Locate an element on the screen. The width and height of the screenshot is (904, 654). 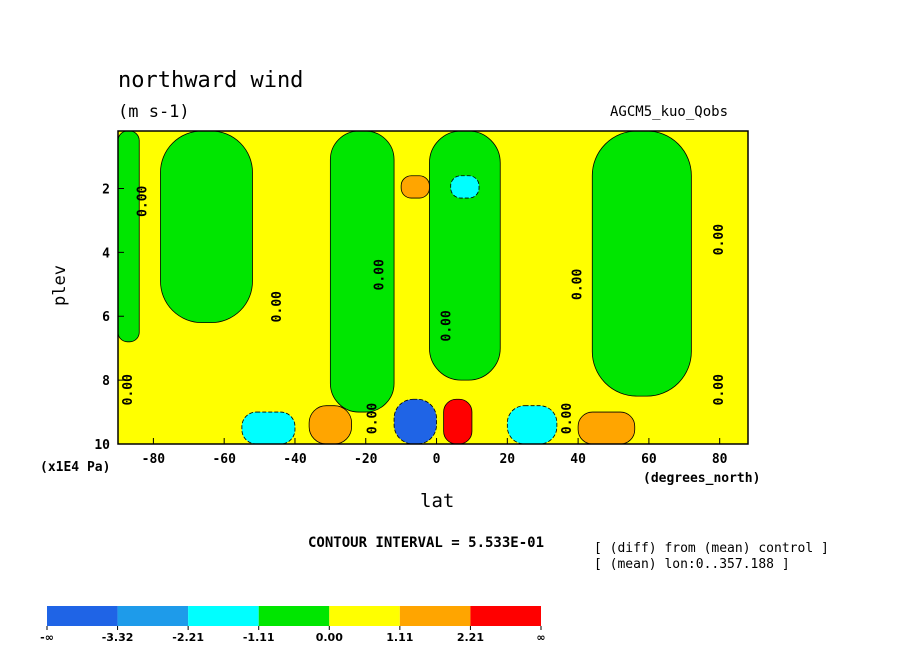
contour-label-6: 0.00 is located at coordinates (567, 418).